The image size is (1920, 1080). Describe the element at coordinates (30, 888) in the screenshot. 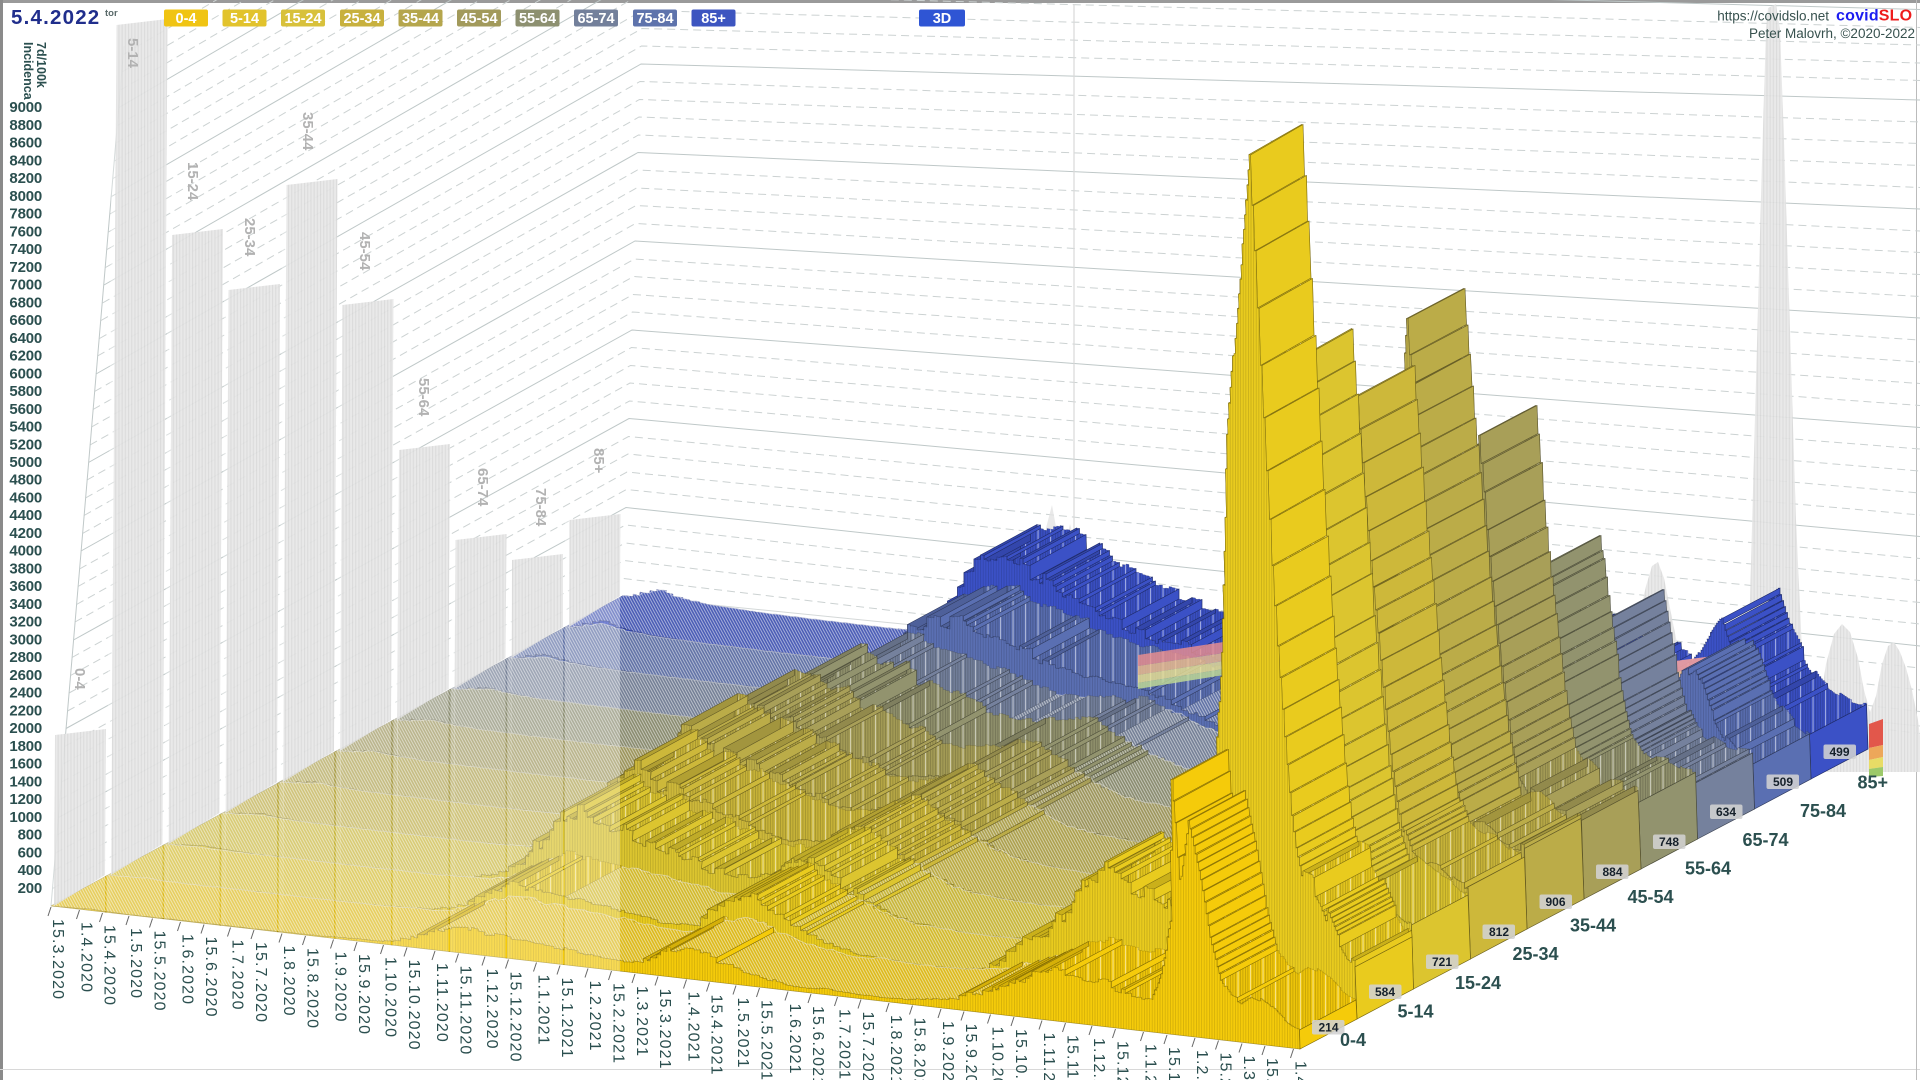

I see `svg-text: 200` at that location.